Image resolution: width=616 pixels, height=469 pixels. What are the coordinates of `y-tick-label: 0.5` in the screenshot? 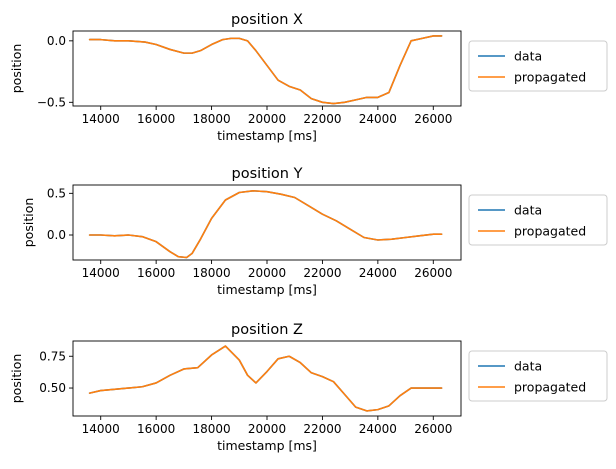 It's located at (56, 193).